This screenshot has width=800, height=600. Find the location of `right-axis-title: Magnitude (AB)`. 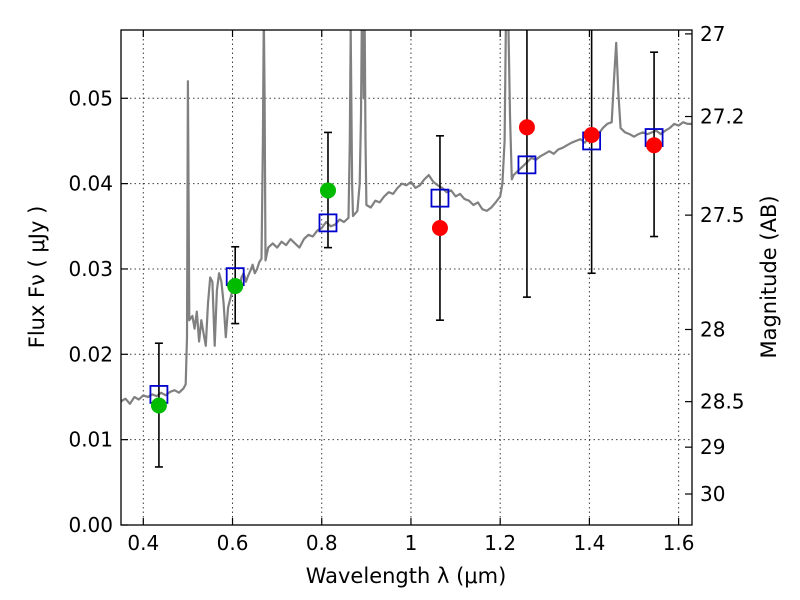

right-axis-title: Magnitude (AB) is located at coordinates (769, 276).